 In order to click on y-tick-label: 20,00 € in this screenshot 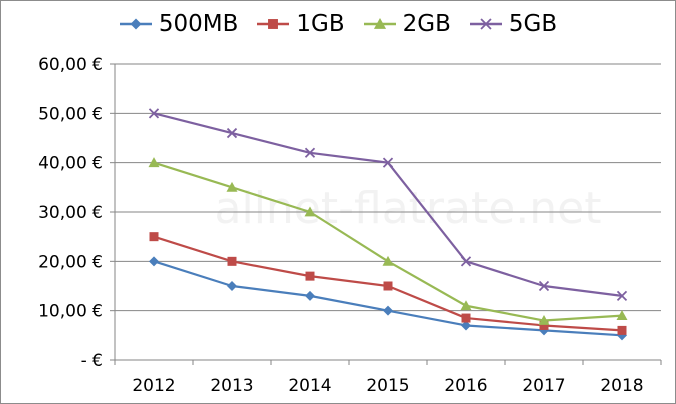, I will do `click(70, 262)`.